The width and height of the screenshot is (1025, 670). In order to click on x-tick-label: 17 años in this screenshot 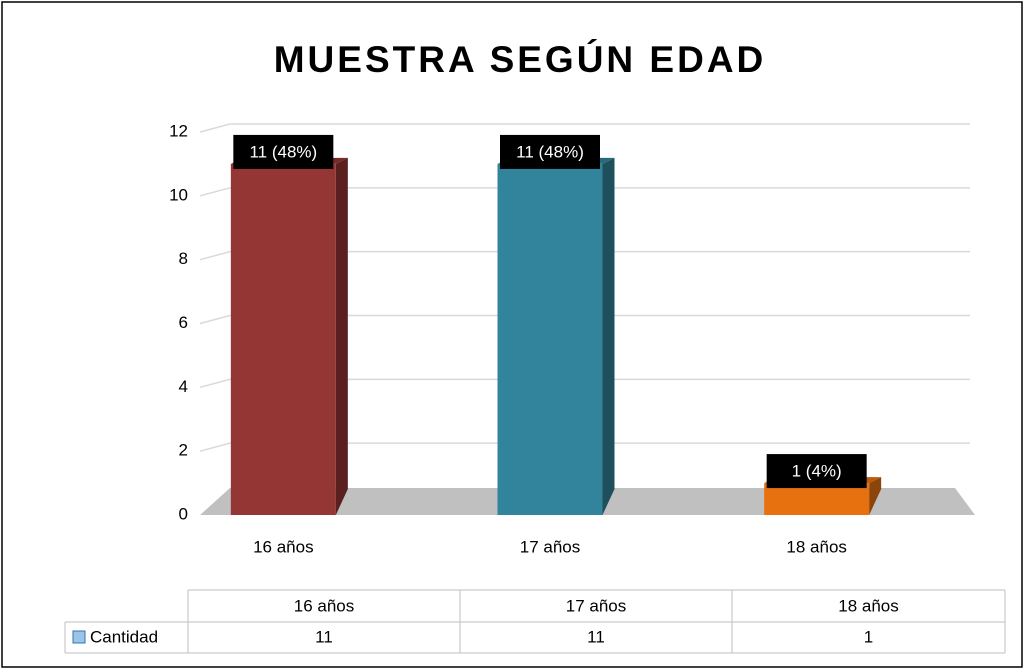, I will do `click(550, 546)`.